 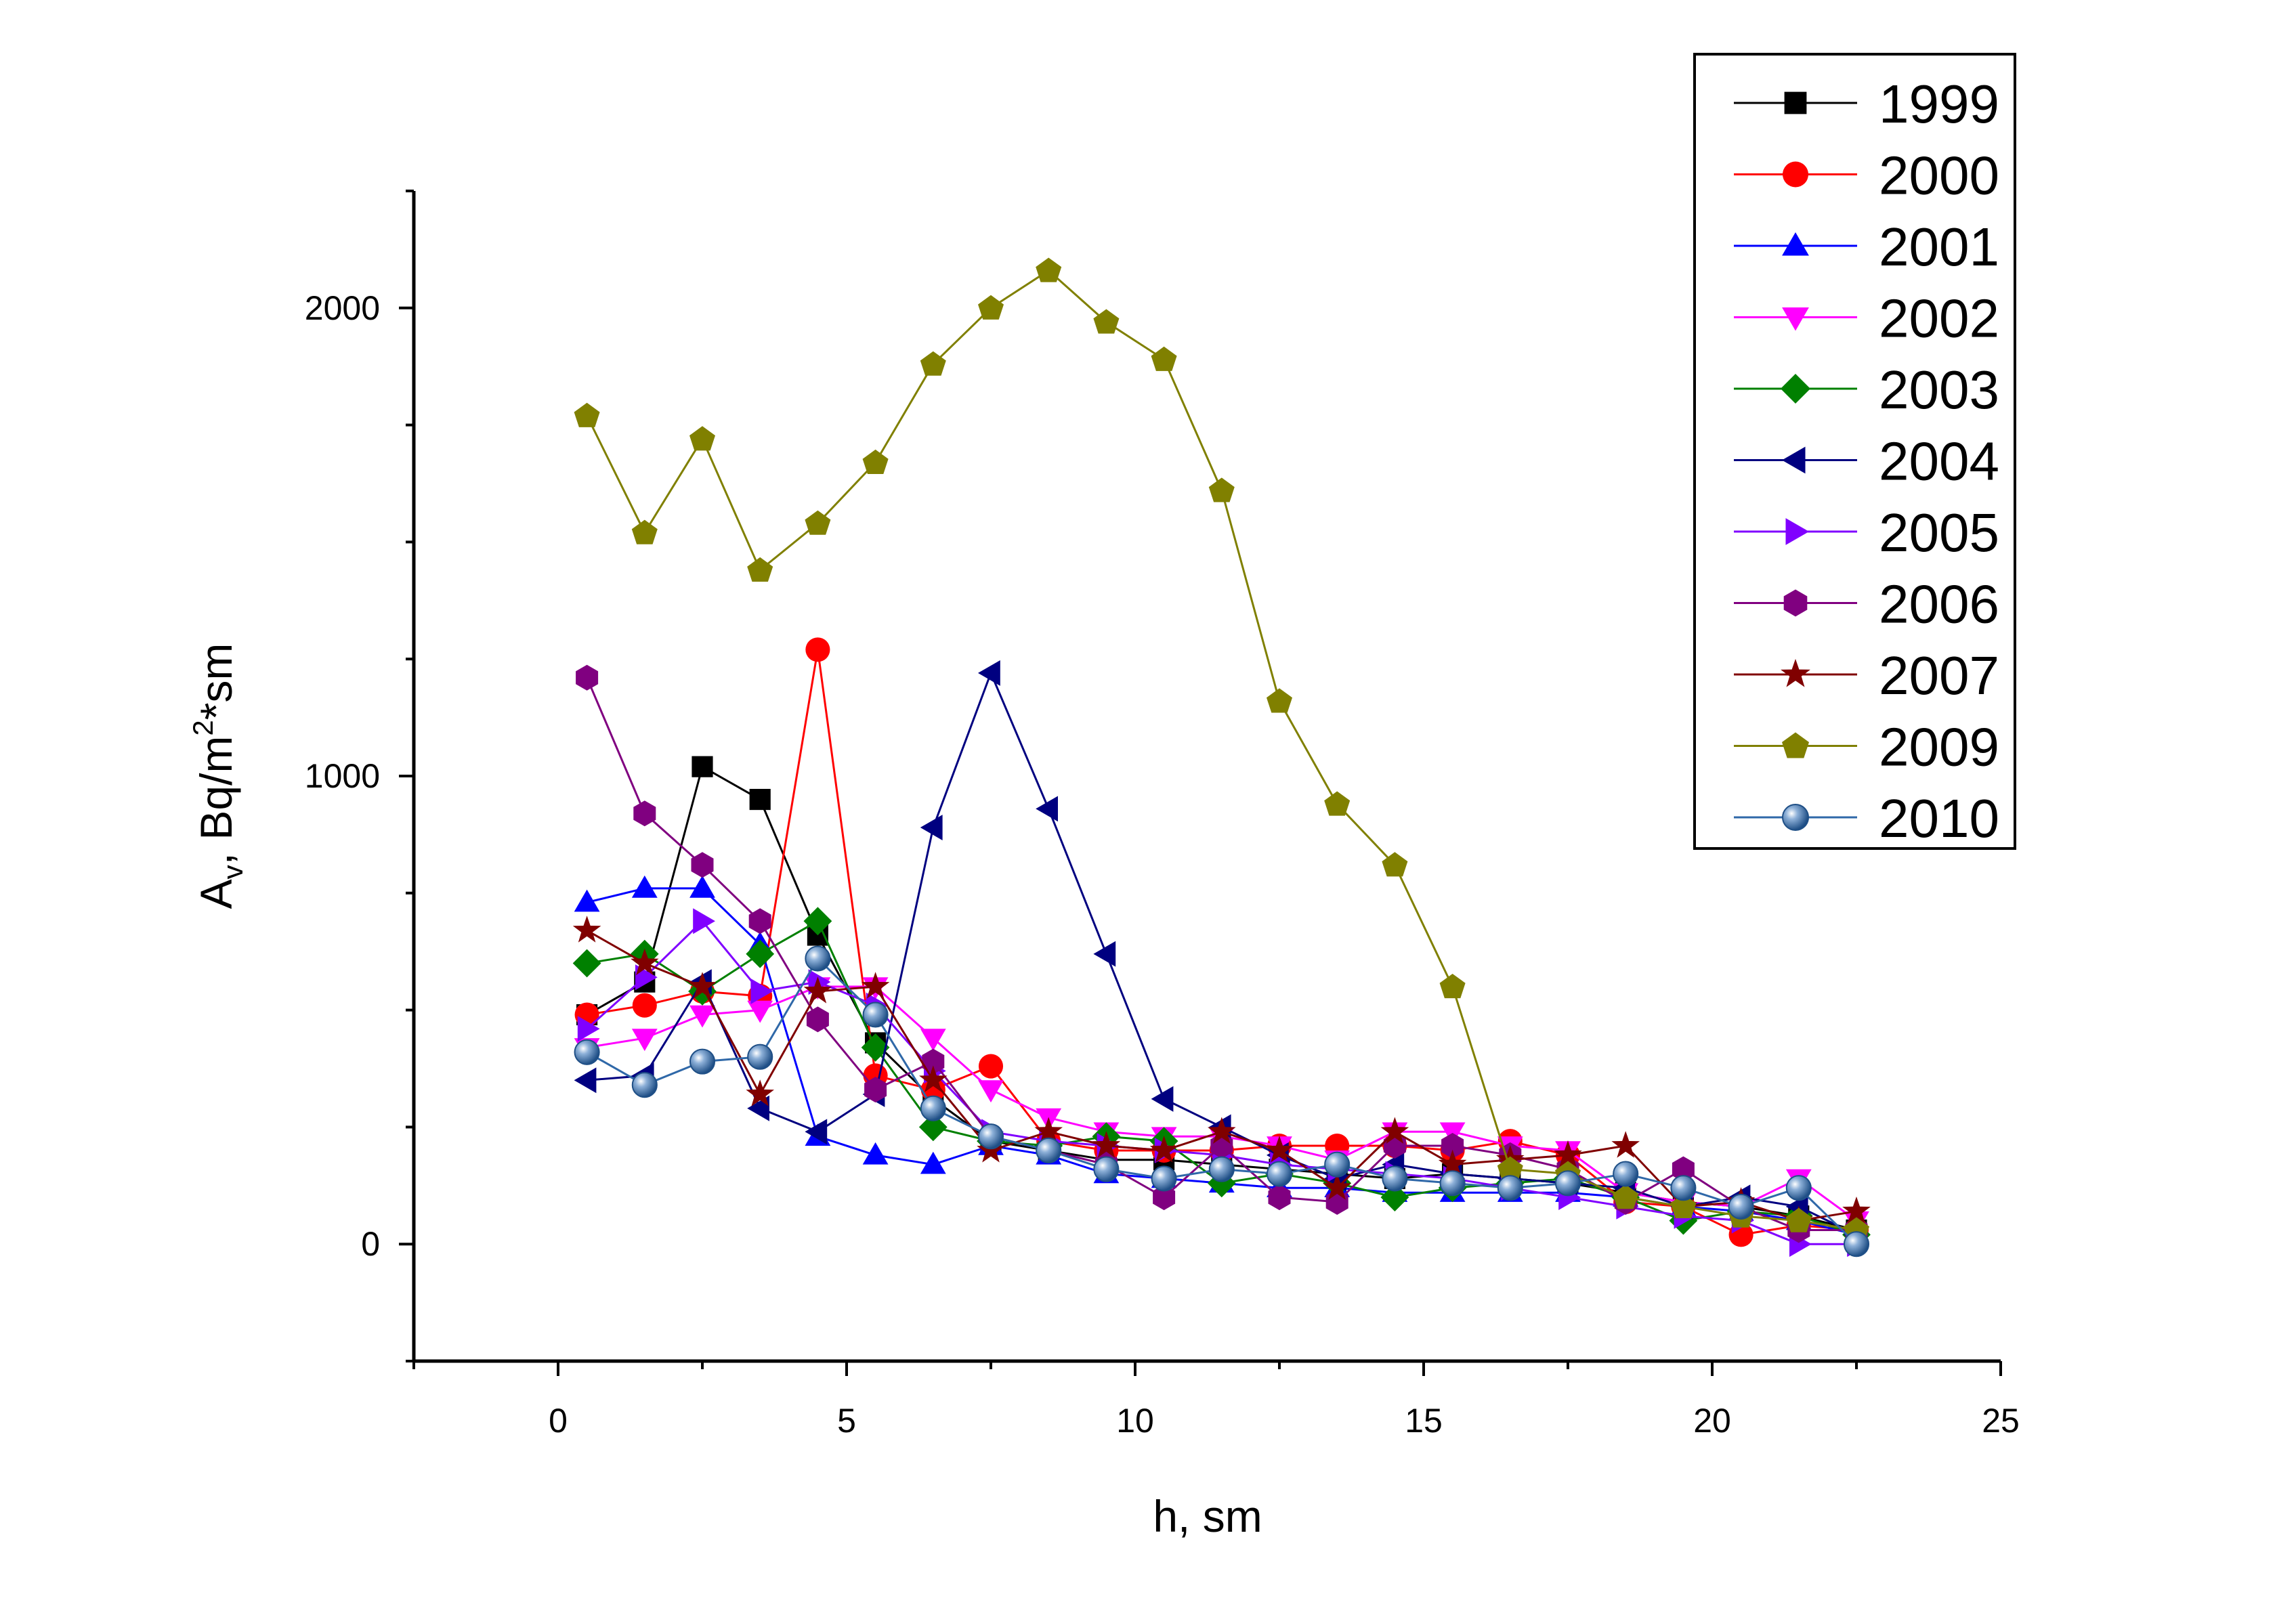 I want to click on legend-item: 2004, so click(x=1867, y=461).